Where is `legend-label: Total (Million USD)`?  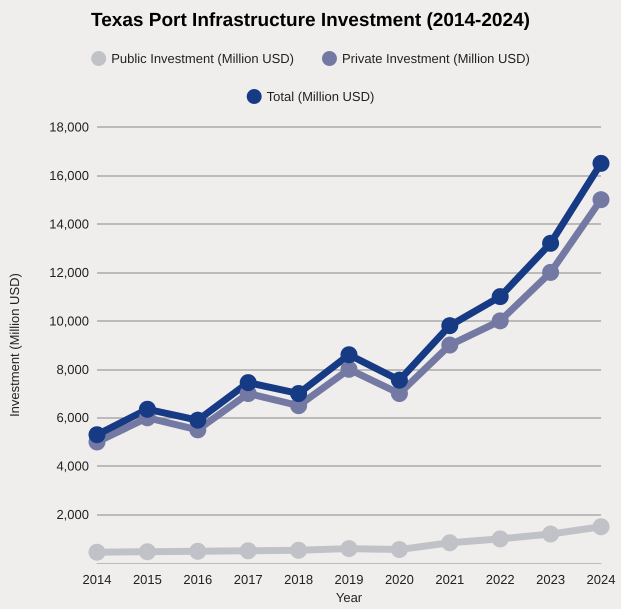 legend-label: Total (Million USD) is located at coordinates (320, 96).